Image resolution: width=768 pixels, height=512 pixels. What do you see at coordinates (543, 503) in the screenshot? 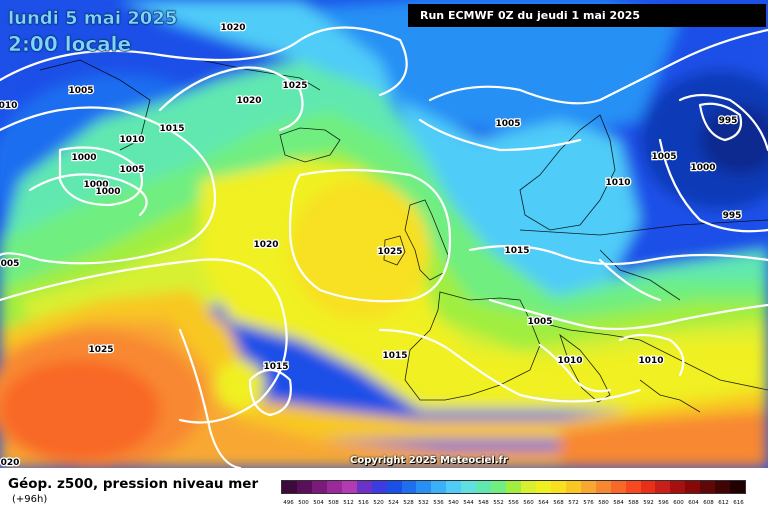
I see `scale-value: 564` at bounding box center [543, 503].